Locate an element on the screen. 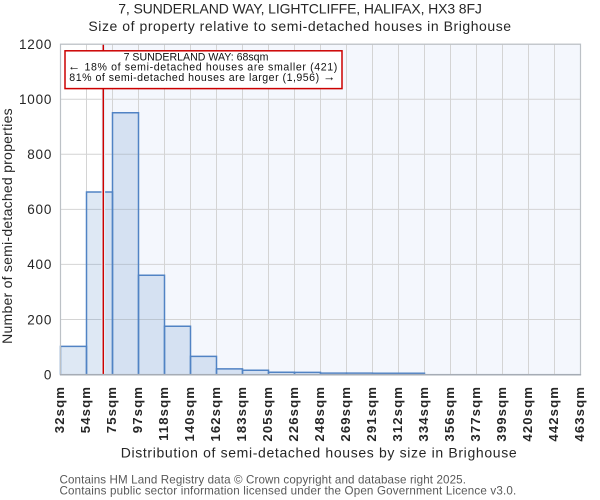  svg-text: 200 is located at coordinates (39, 319).